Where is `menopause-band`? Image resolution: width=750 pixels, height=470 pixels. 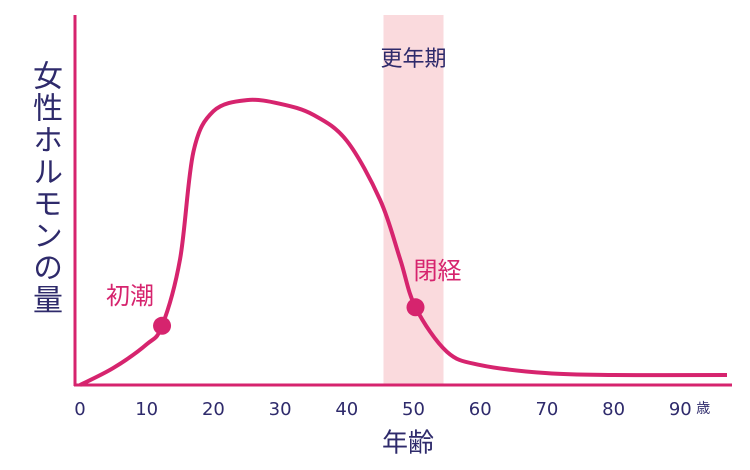
menopause-band is located at coordinates (413, 200).